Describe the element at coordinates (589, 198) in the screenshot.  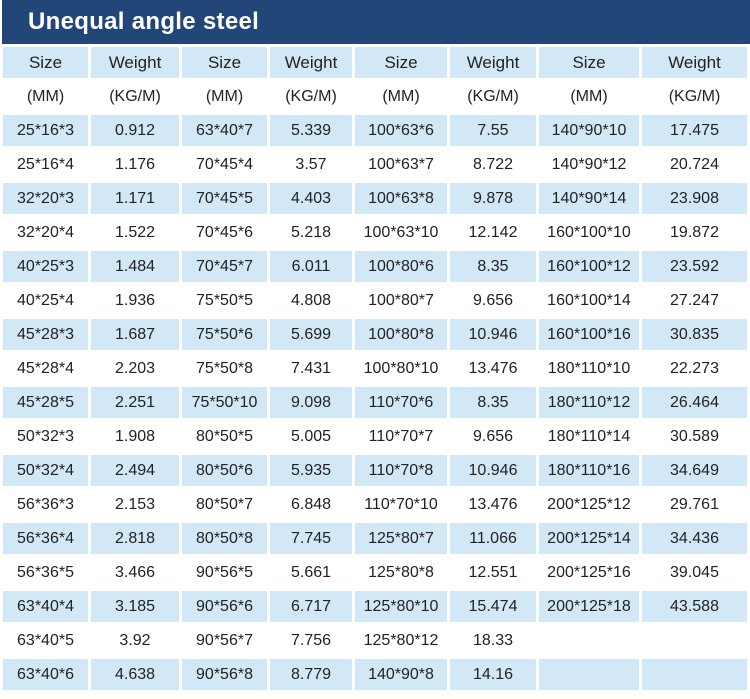
I see `size-cell: 140*90*14` at that location.